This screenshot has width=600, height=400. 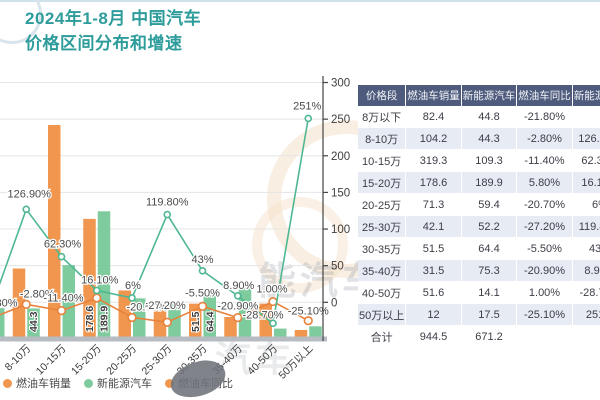 What do you see at coordinates (544, 95) in the screenshot?
I see `table-header-cell: 燃油车同比` at bounding box center [544, 95].